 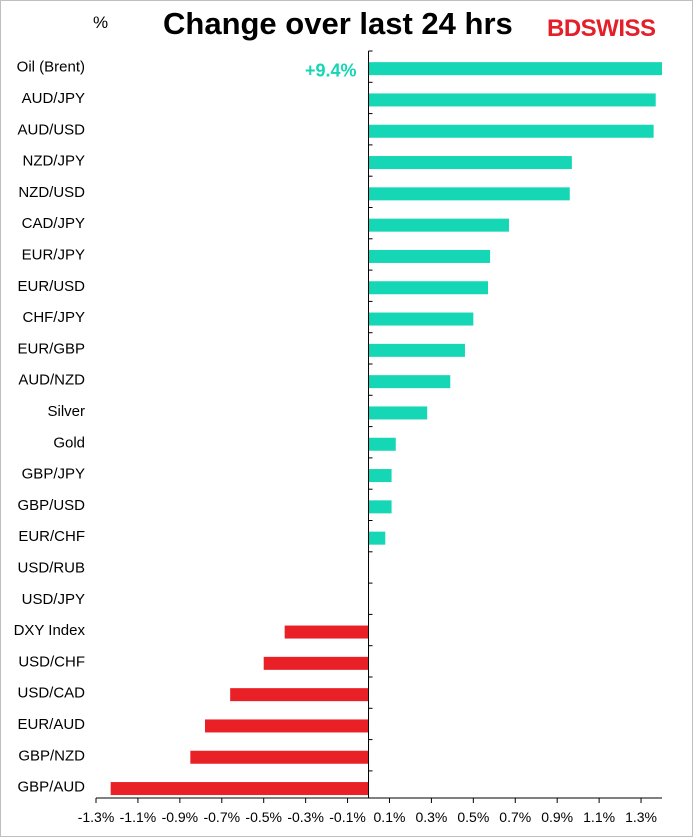 What do you see at coordinates (53, 223) in the screenshot?
I see `category-label: CAD/JPY` at bounding box center [53, 223].